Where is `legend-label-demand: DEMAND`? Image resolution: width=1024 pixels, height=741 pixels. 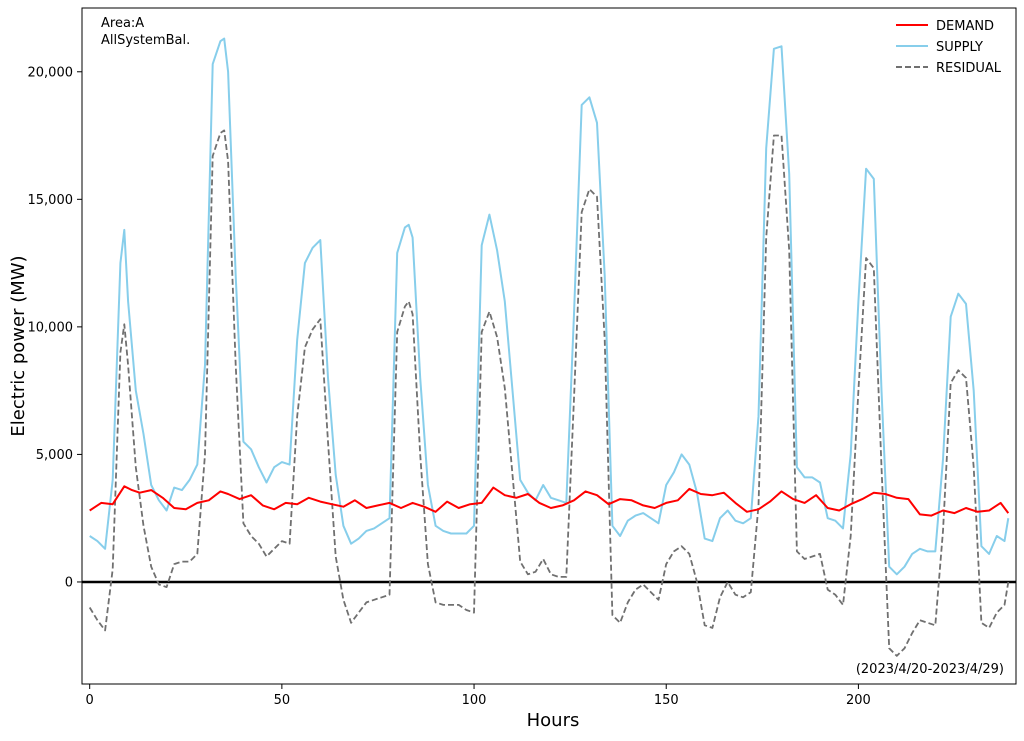 legend-label-demand: DEMAND is located at coordinates (965, 26).